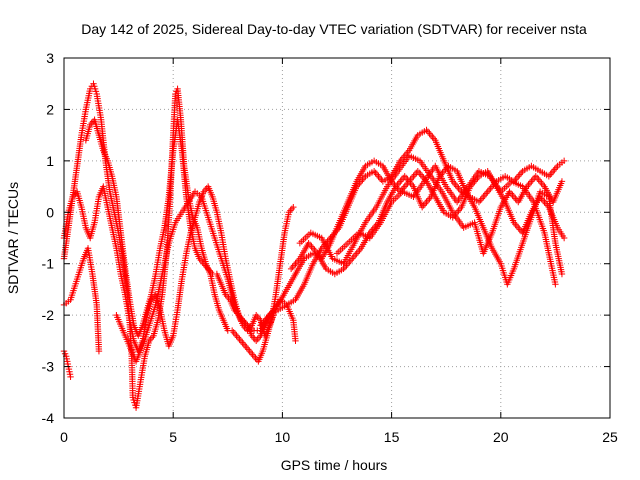 The width and height of the screenshot is (640, 480). I want to click on x-tick-label: 15, so click(392, 437).